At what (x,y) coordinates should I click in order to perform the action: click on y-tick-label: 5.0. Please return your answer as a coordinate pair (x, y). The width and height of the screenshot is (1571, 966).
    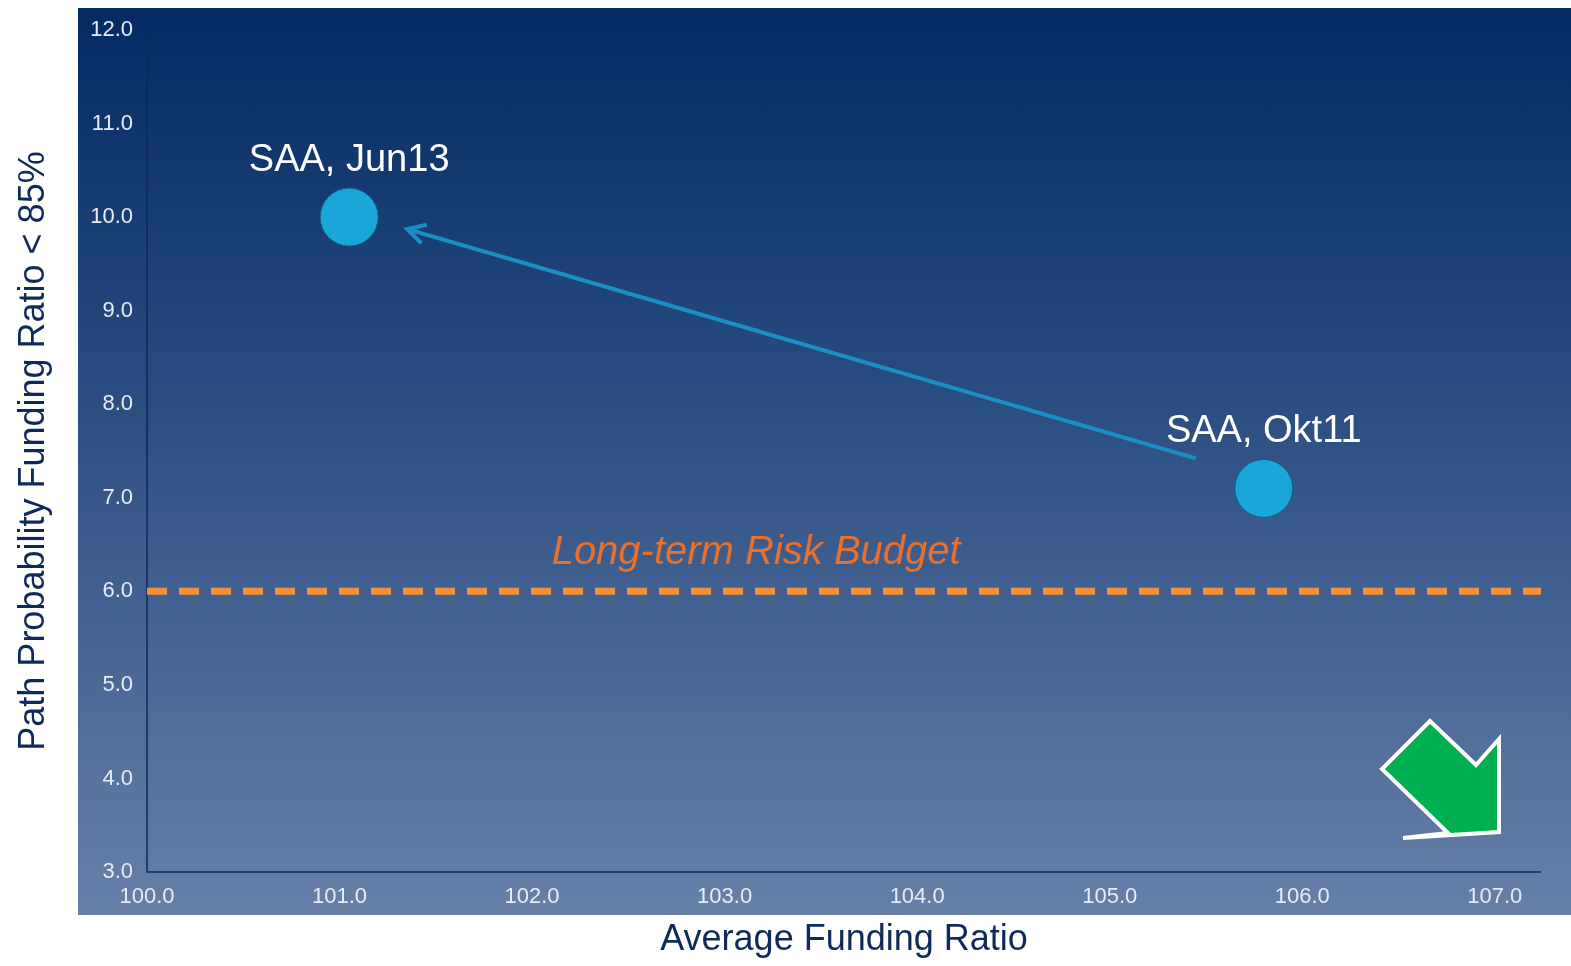
    Looking at the image, I should click on (117, 683).